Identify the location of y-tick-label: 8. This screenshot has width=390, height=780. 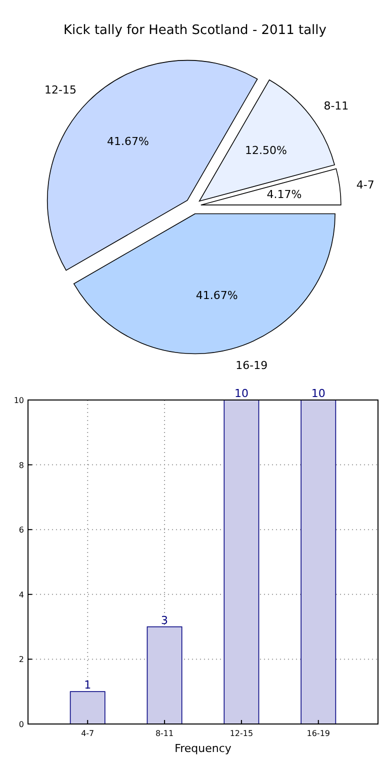
(21, 465).